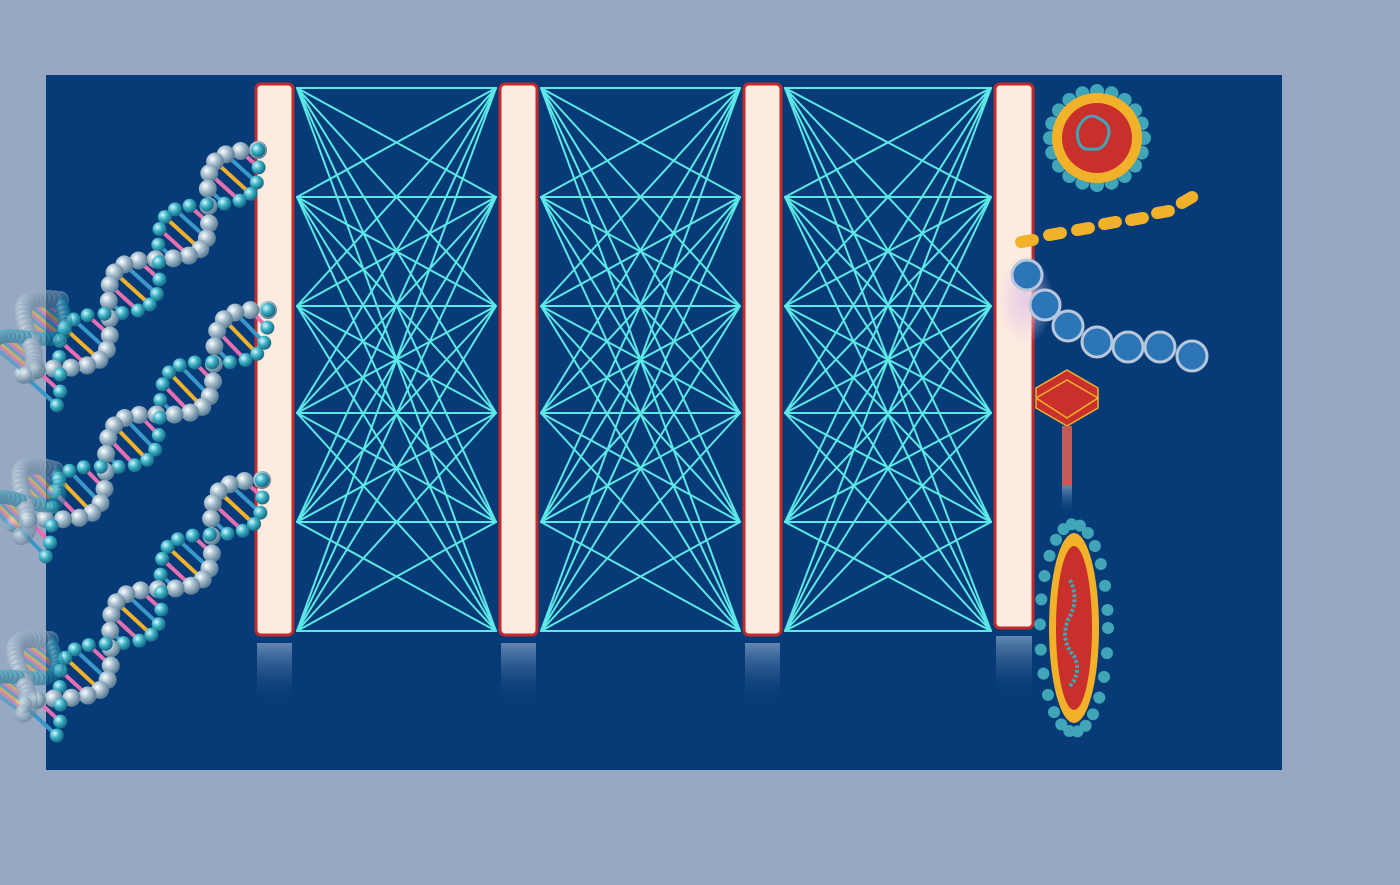 This screenshot has height=885, width=1400. I want to click on layer-bar, so click(762, 359).